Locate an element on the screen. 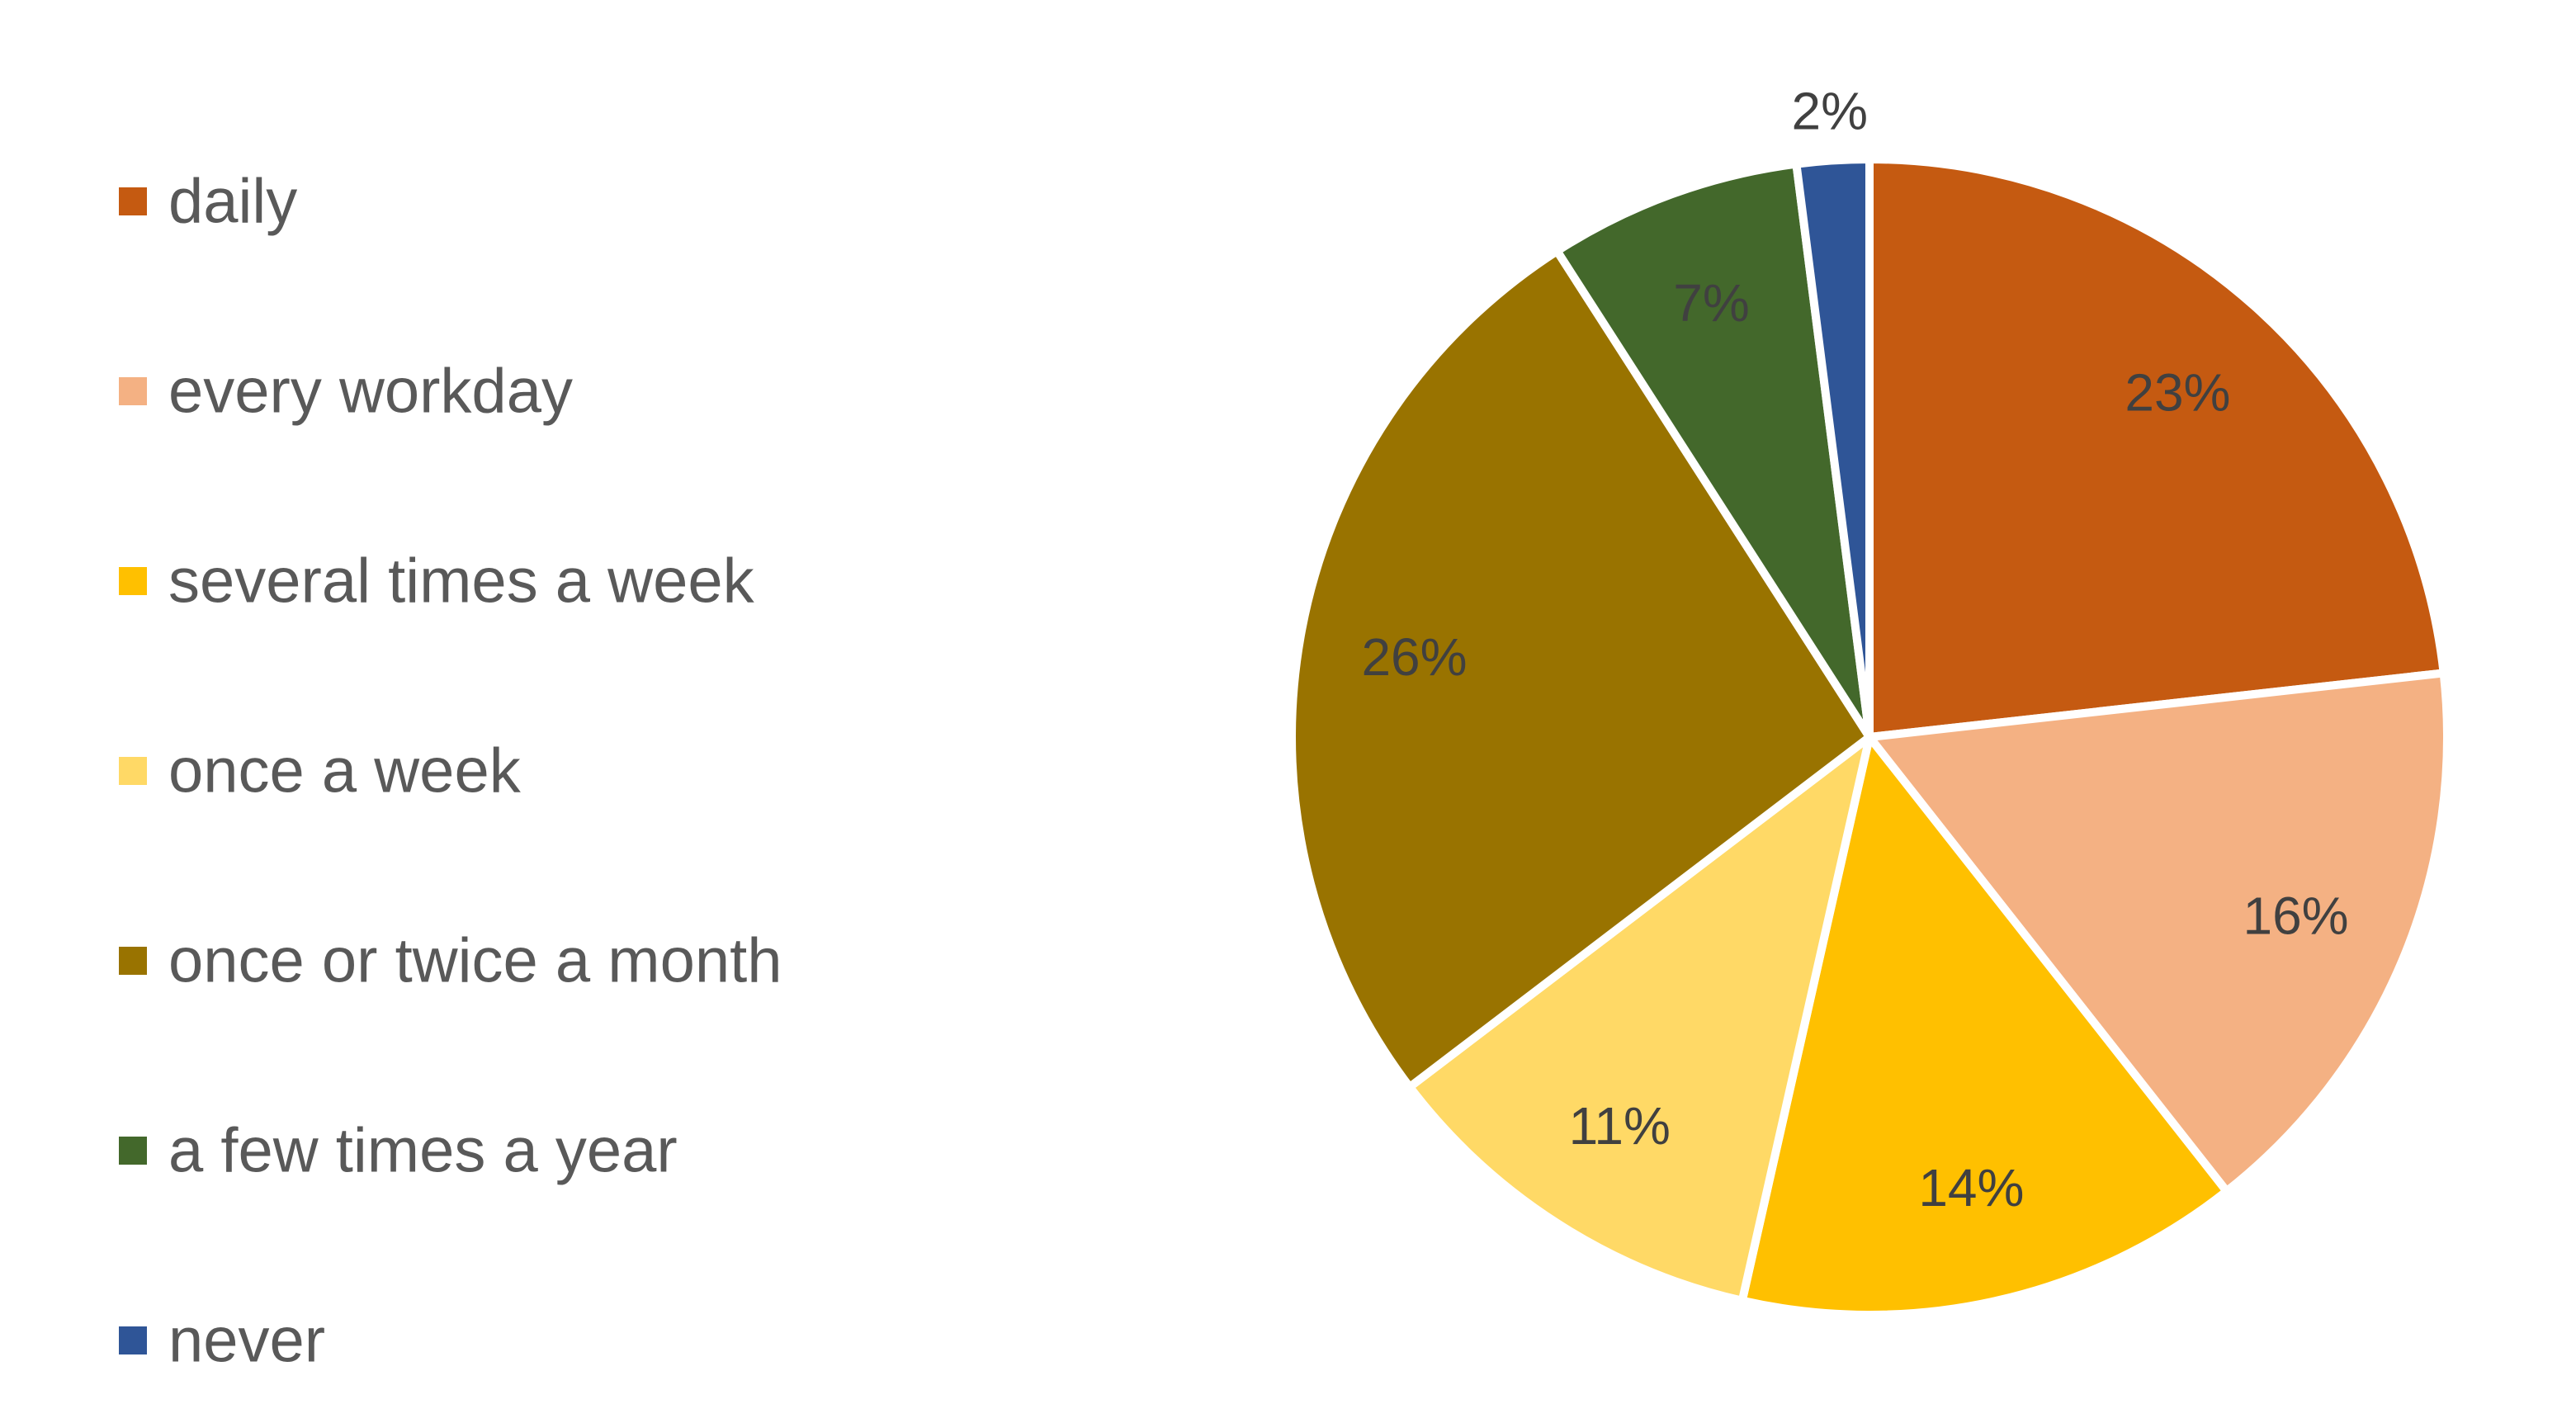  legend-item-once-a-week: once a week is located at coordinates (320, 771).